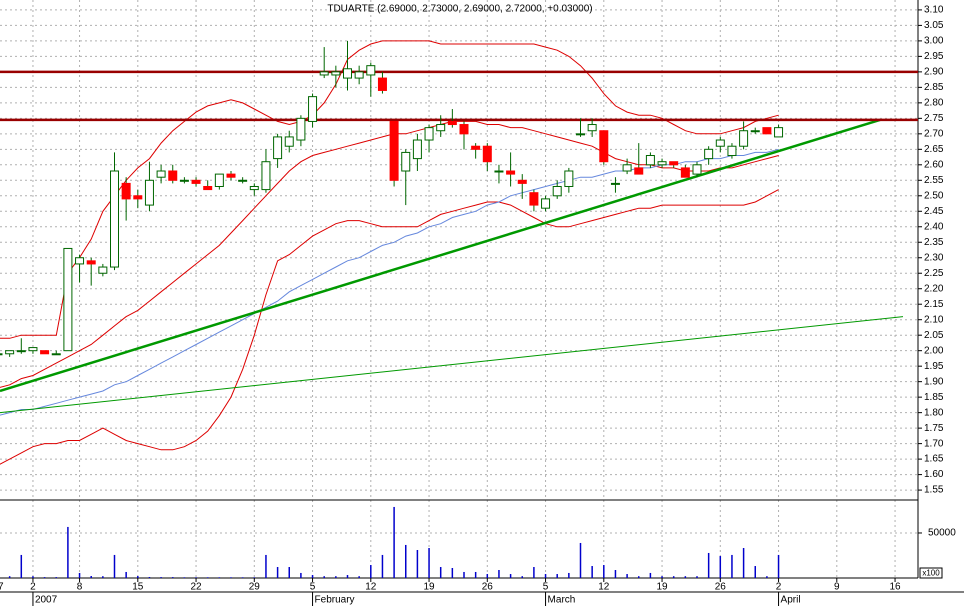 The width and height of the screenshot is (964, 606). What do you see at coordinates (934, 381) in the screenshot?
I see `y-tick-label: 1.90` at bounding box center [934, 381].